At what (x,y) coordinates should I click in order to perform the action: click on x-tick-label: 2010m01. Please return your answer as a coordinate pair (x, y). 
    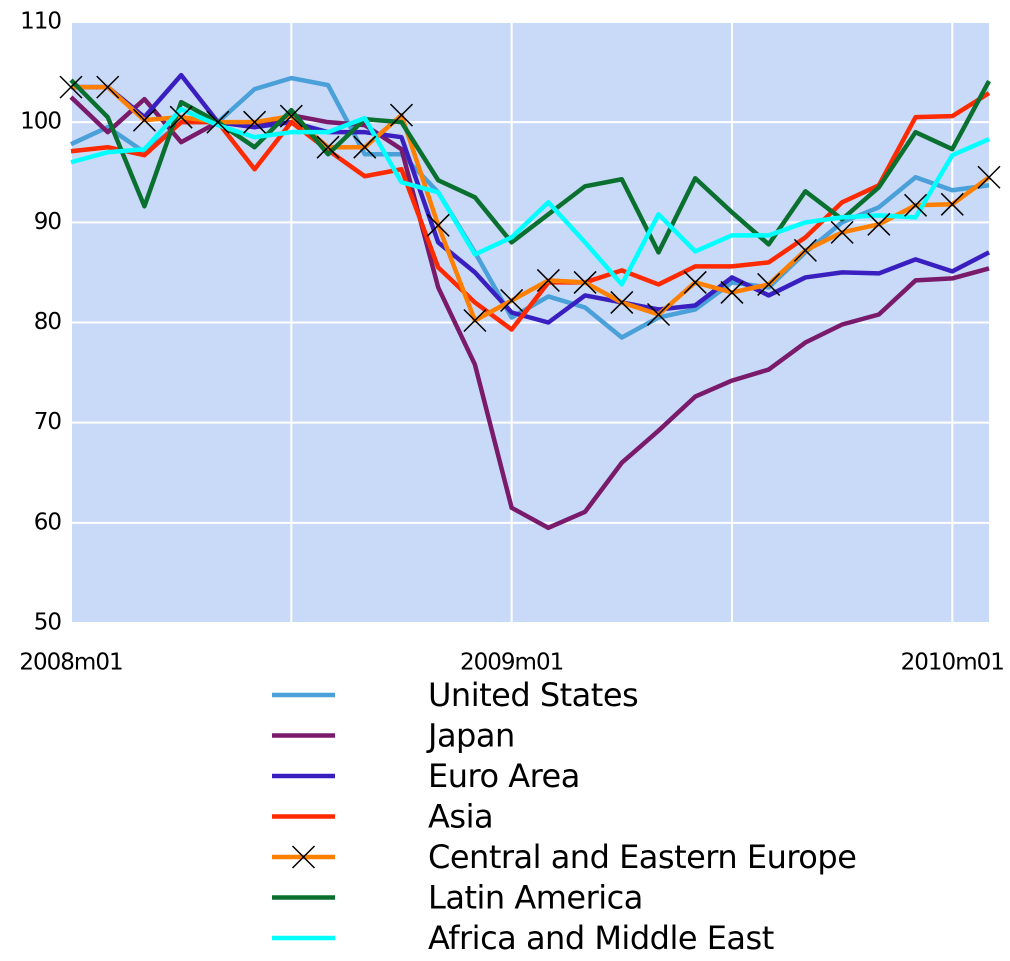
    Looking at the image, I should click on (952, 663).